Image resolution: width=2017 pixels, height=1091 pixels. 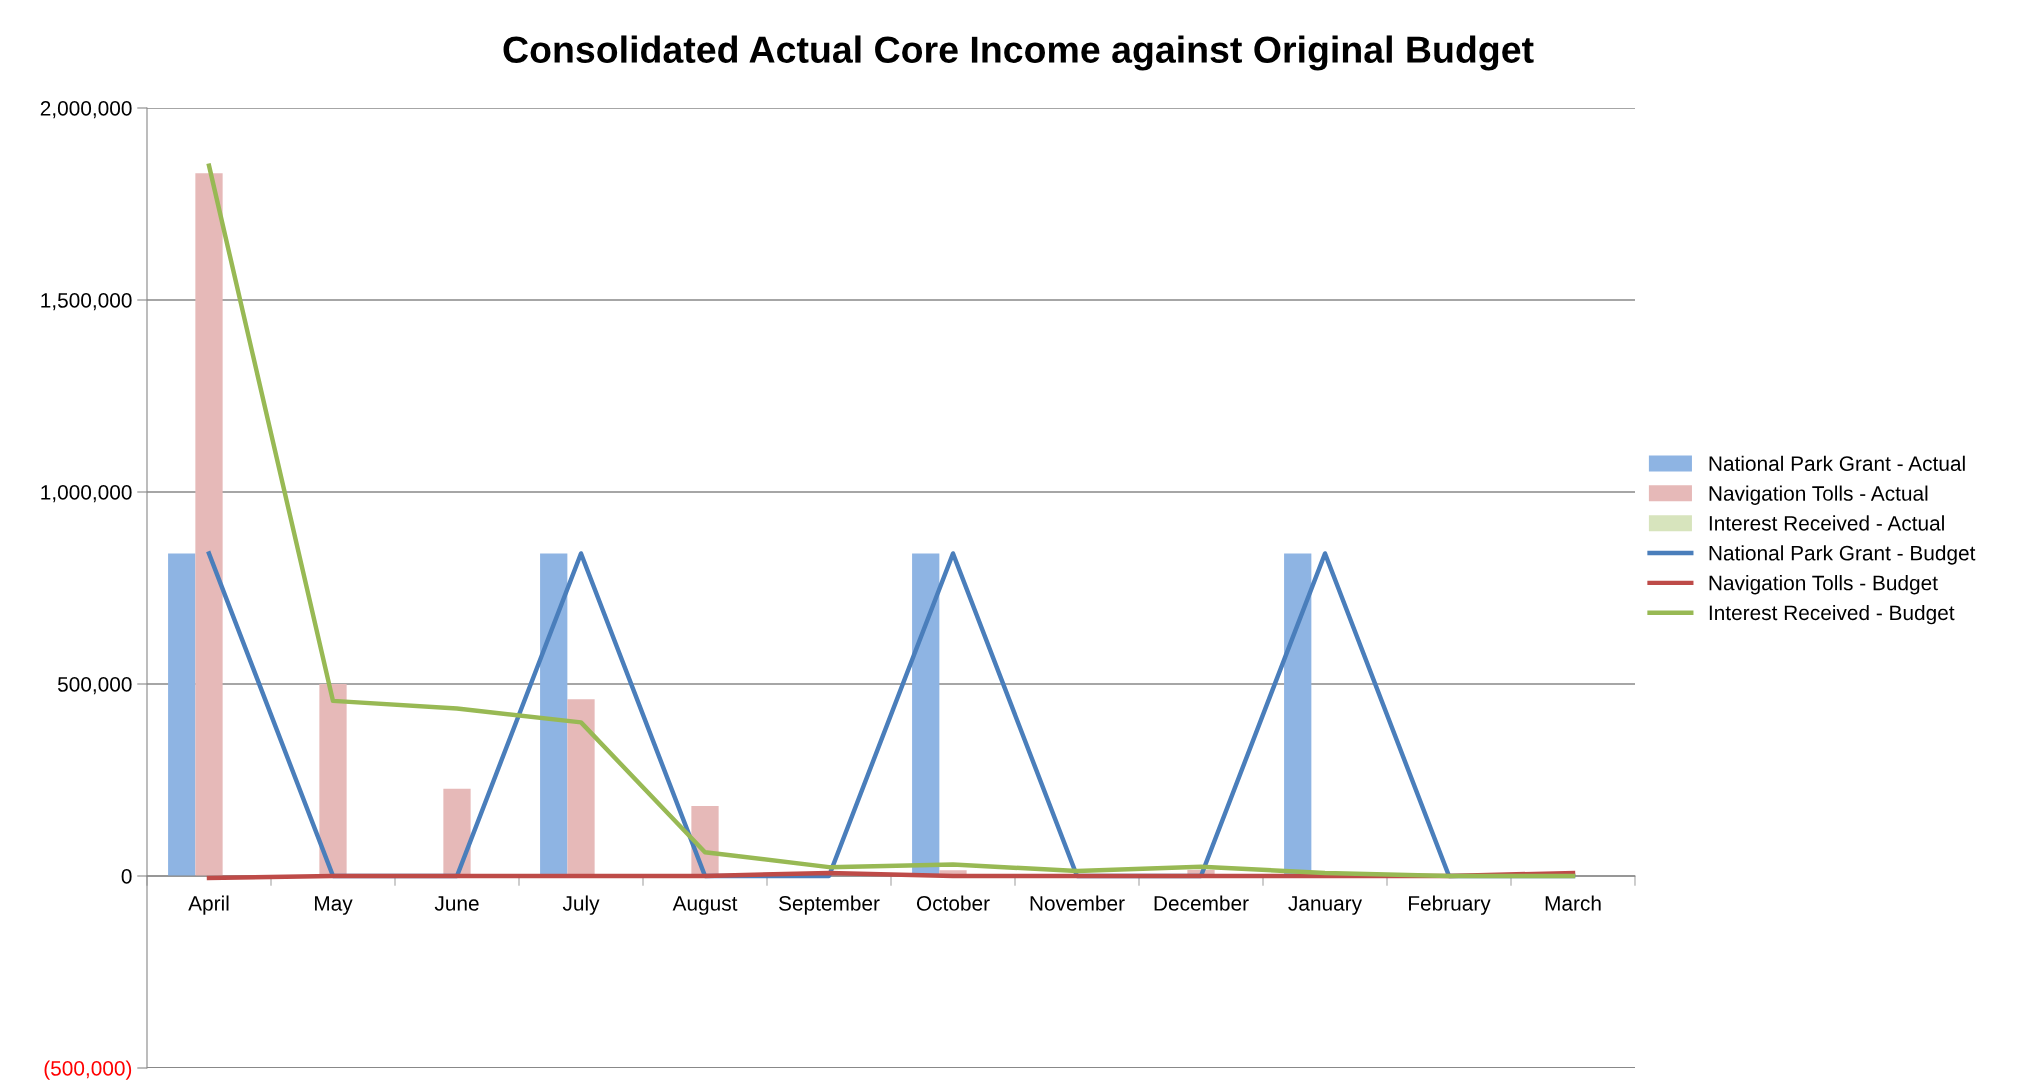 What do you see at coordinates (94, 686) in the screenshot?
I see `y-tick-label: 500,000` at bounding box center [94, 686].